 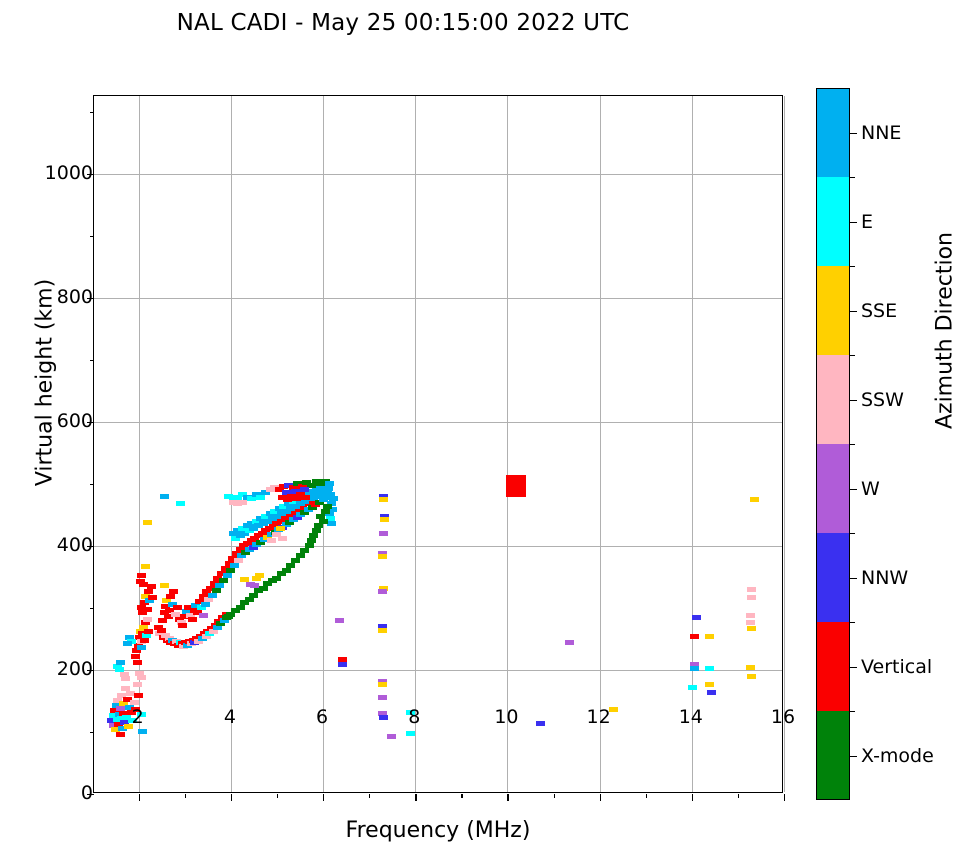 What do you see at coordinates (438, 174) in the screenshot?
I see `gridline-horizontal` at bounding box center [438, 174].